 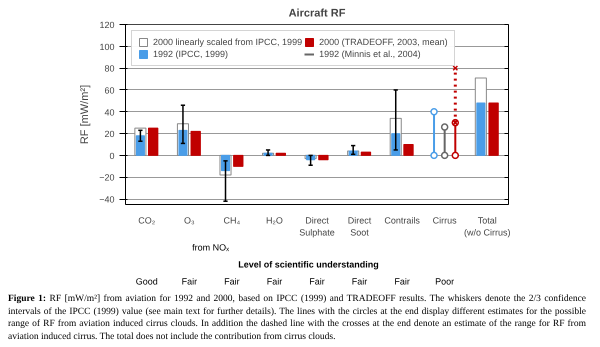 What do you see at coordinates (190, 54) in the screenshot?
I see `legend-label: 1992 (IPCC, 1999)` at bounding box center [190, 54].